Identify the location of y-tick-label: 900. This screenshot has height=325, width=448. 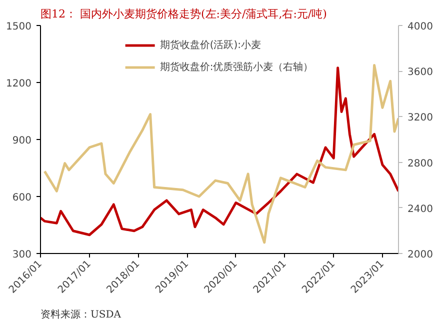
(22, 141).